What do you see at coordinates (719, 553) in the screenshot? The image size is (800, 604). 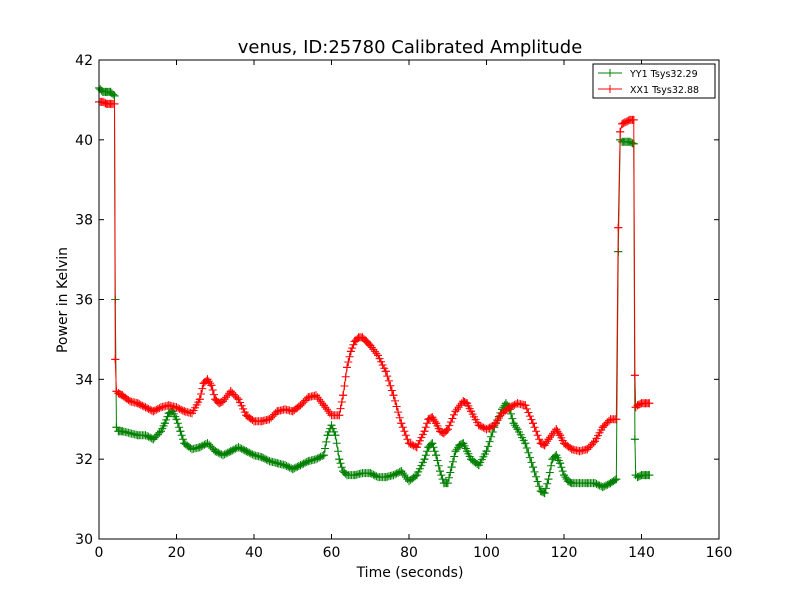 I see `x-tick-label: 160` at bounding box center [719, 553].